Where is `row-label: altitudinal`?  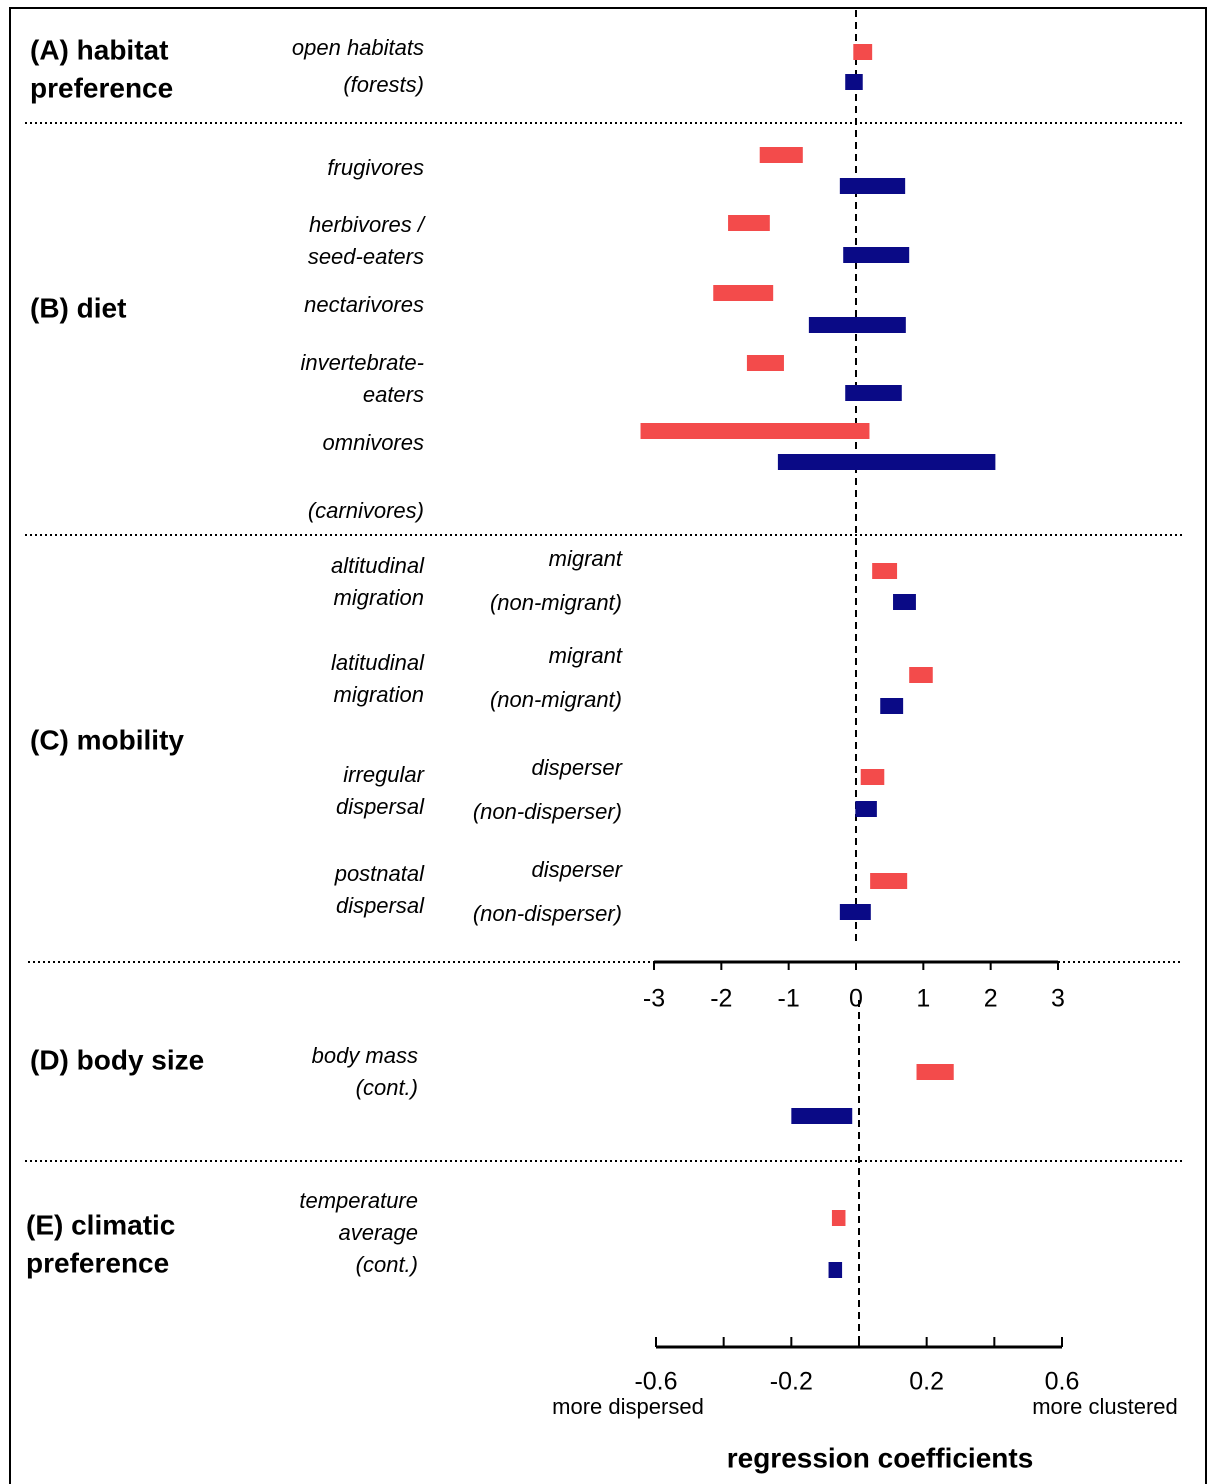
row-label: altitudinal is located at coordinates (378, 565).